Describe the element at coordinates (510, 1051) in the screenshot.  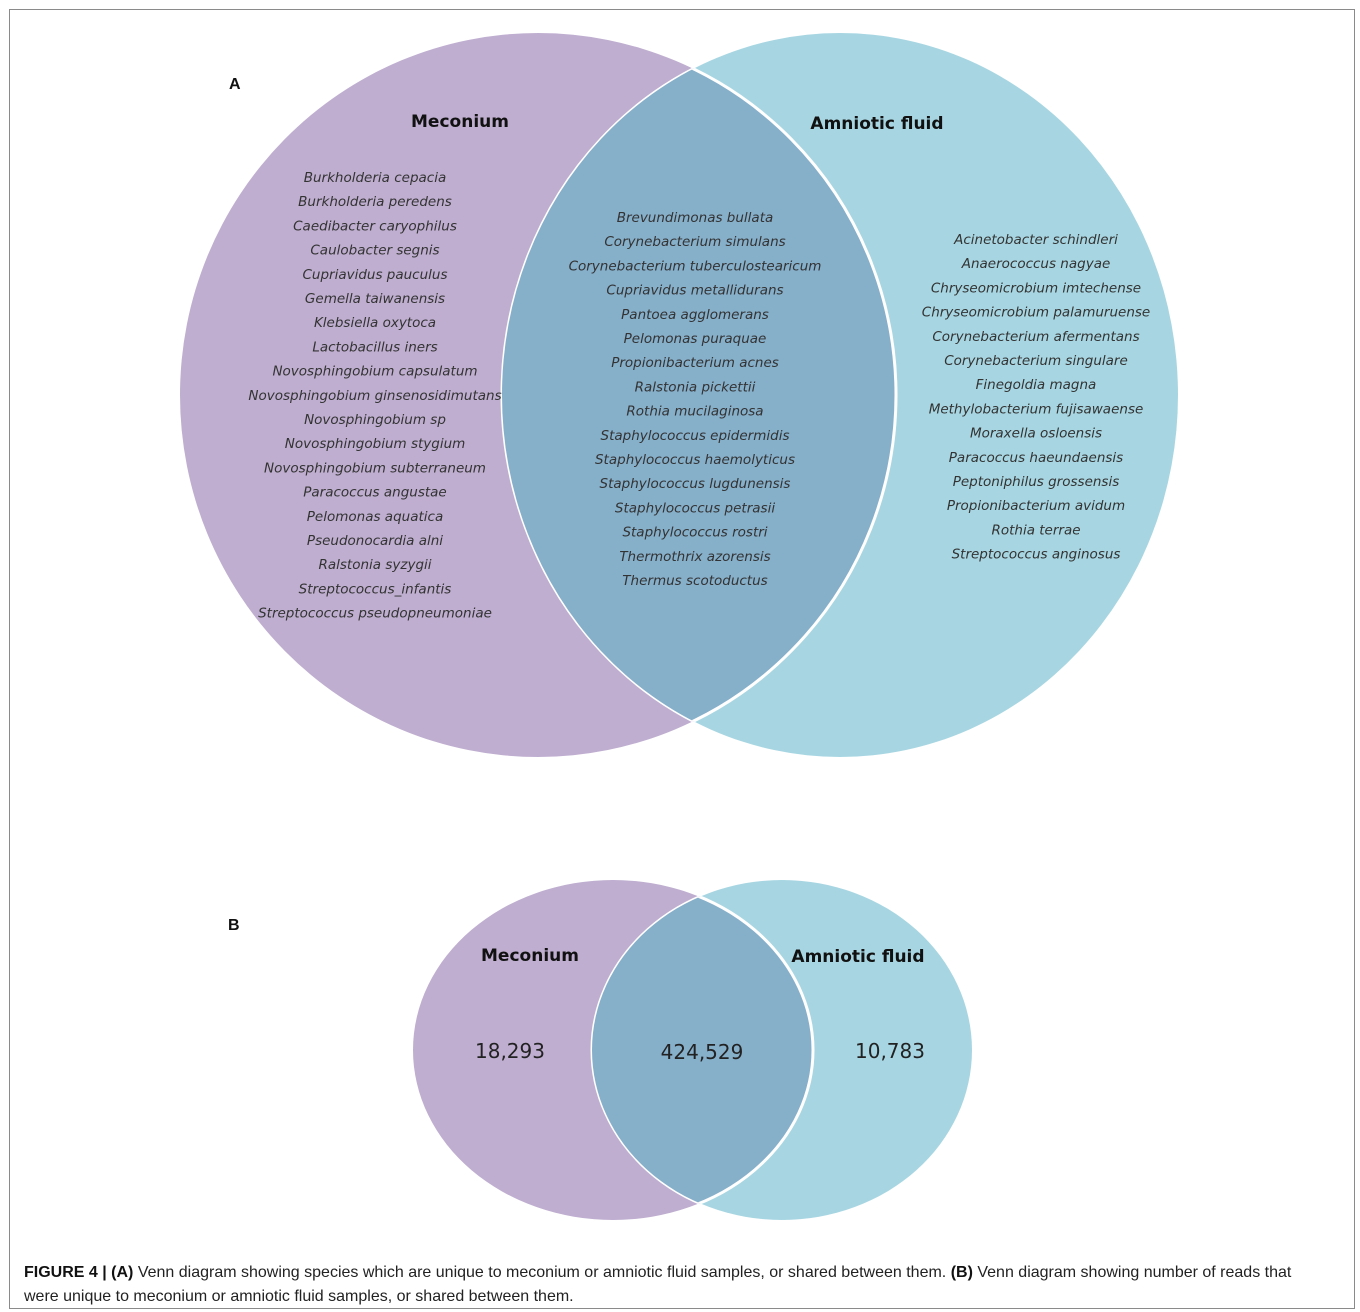
I see `meconium-only-count: 18,293` at that location.